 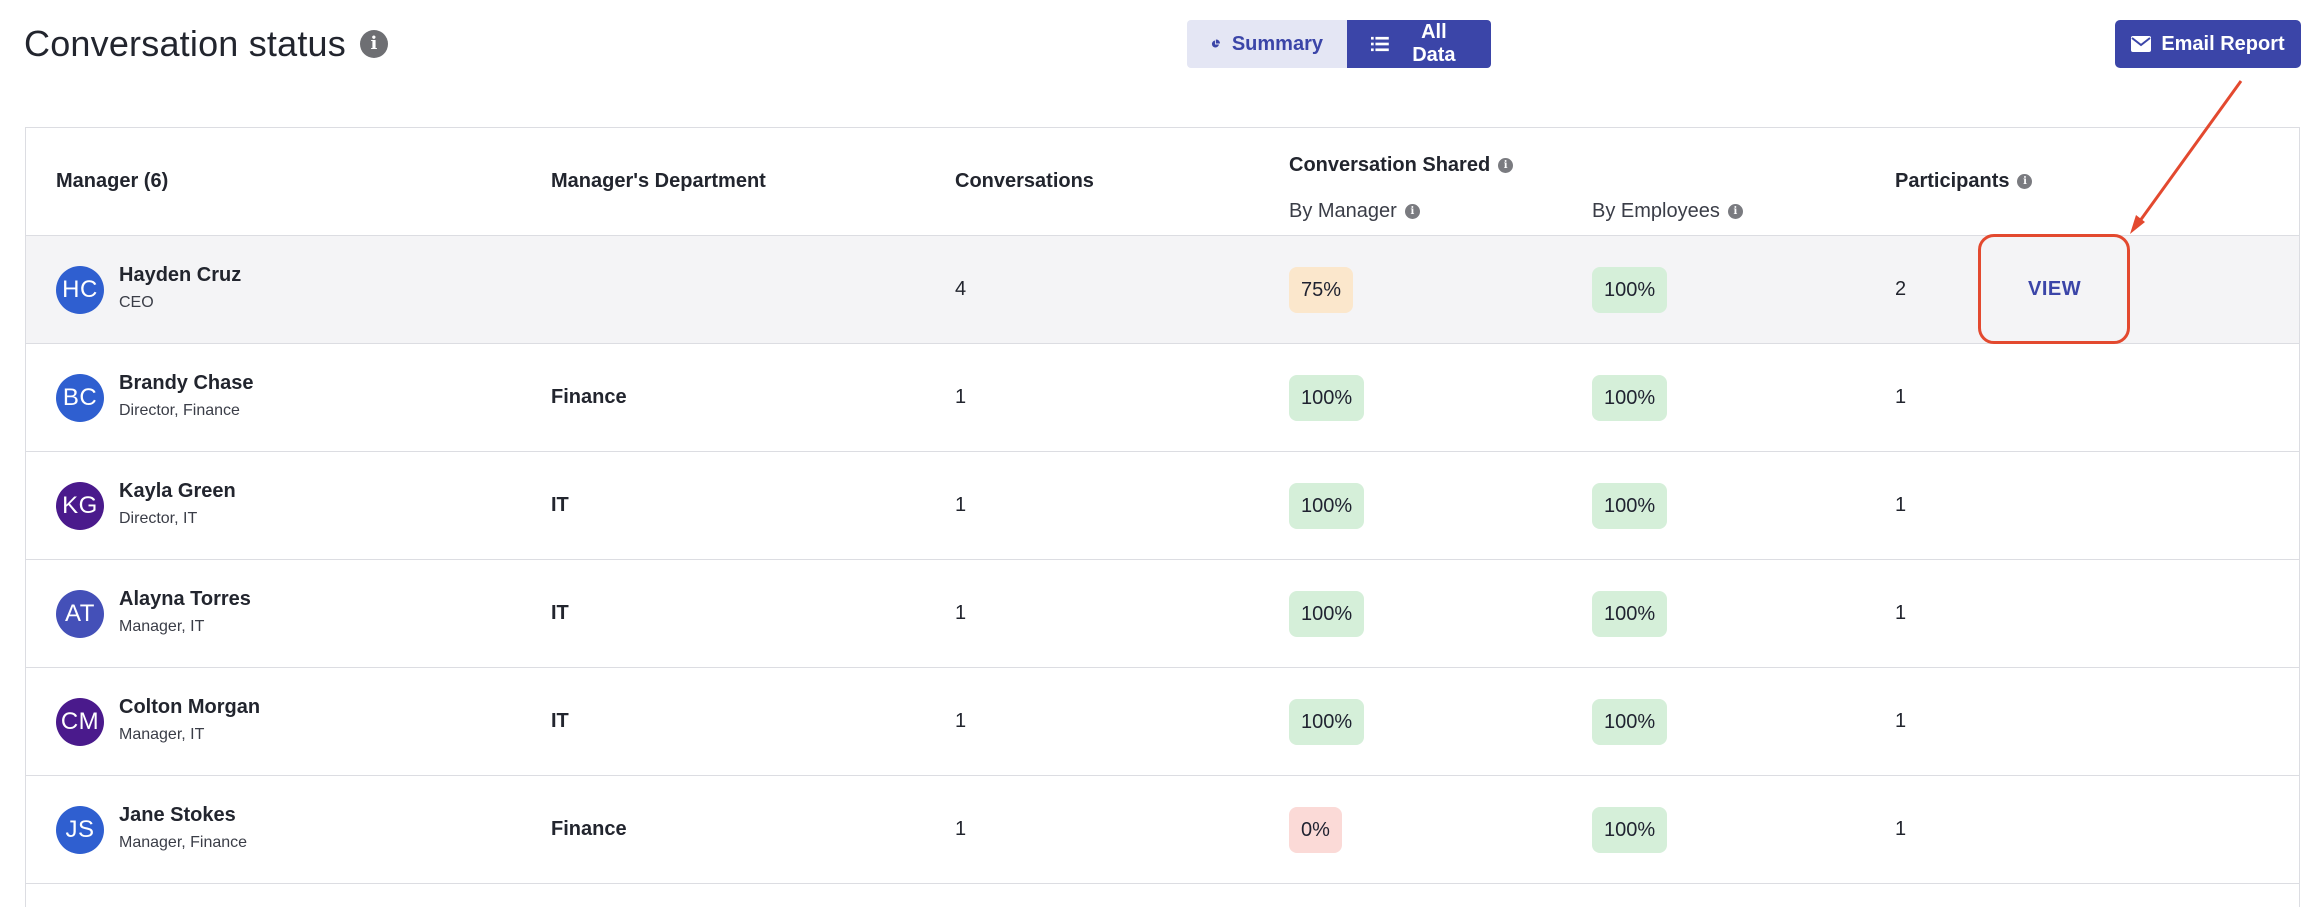 I want to click on summary-label: Summary, so click(x=1277, y=43).